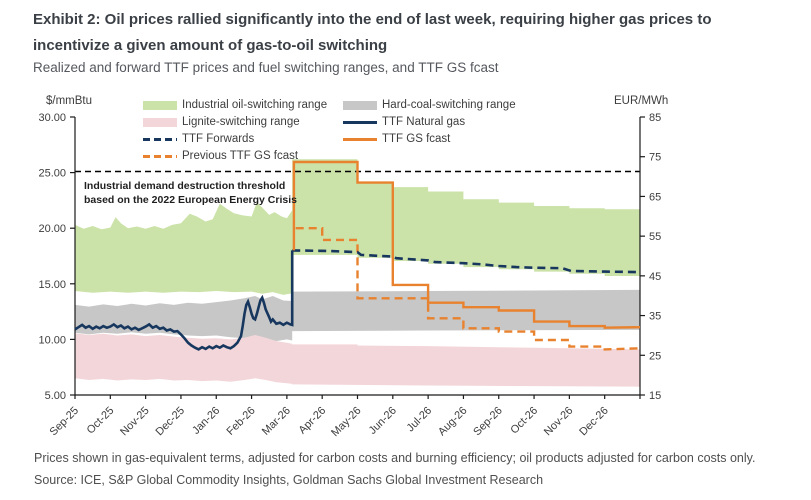 This screenshot has width=811, height=500. Describe the element at coordinates (240, 156) in the screenshot. I see `legend-label: Previous TTF GS fcast` at that location.